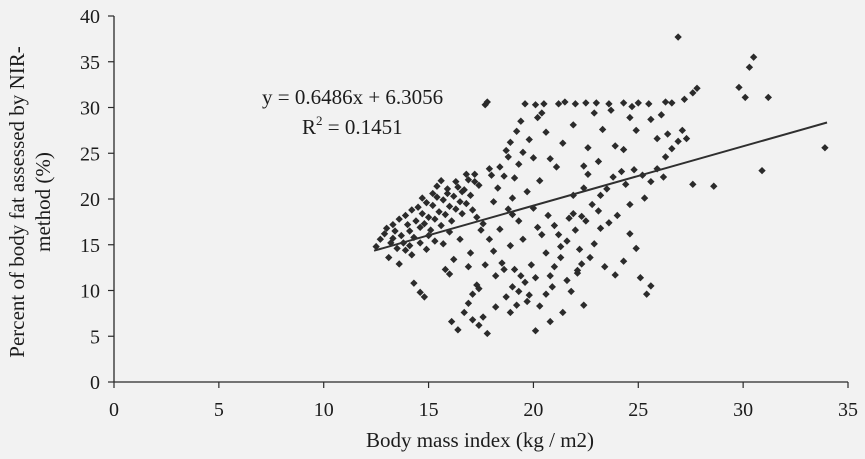 The height and width of the screenshot is (459, 865). I want to click on regression-equation: y = 0.6486x + 6.3056, so click(352, 97).